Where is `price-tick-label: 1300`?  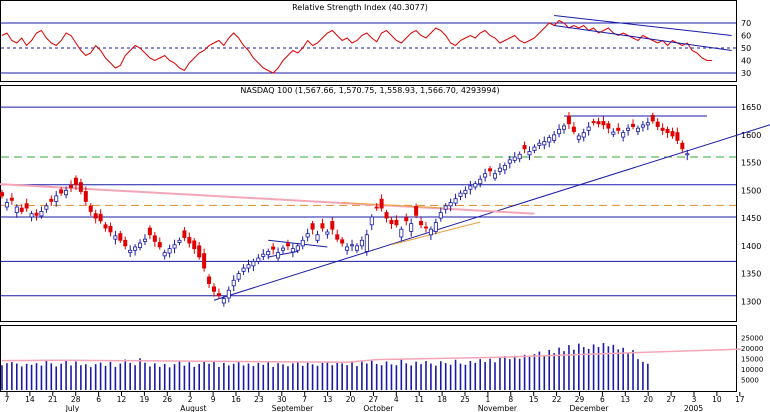 price-tick-label: 1300 is located at coordinates (751, 301).